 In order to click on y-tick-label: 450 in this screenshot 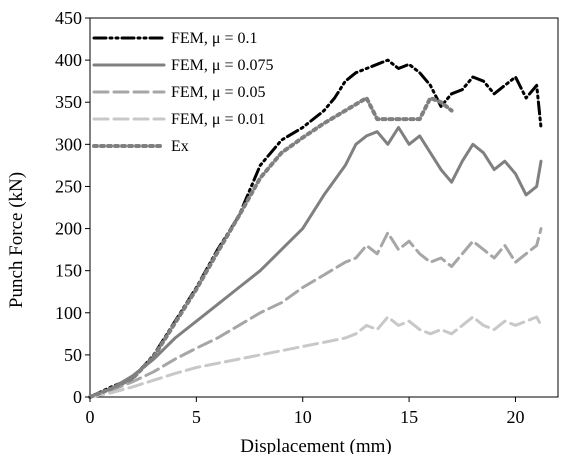, I will do `click(68, 18)`.